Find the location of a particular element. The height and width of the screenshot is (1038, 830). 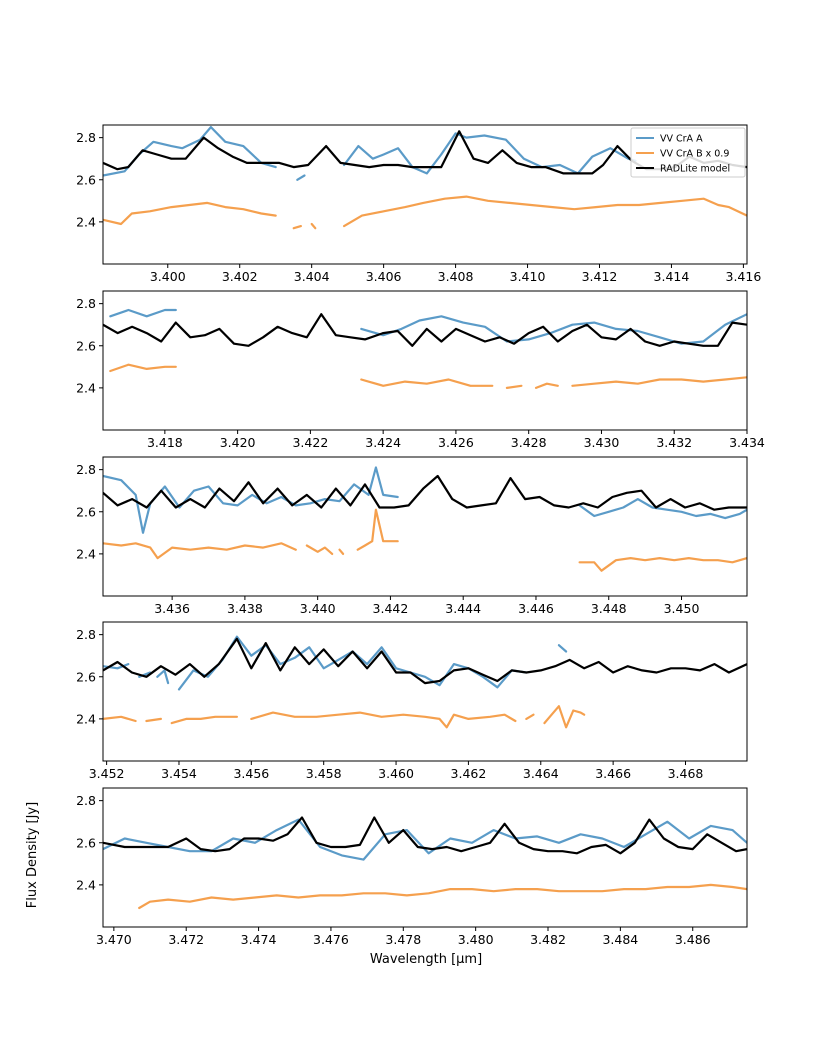

x-tick-label: 3.480 is located at coordinates (476, 939).